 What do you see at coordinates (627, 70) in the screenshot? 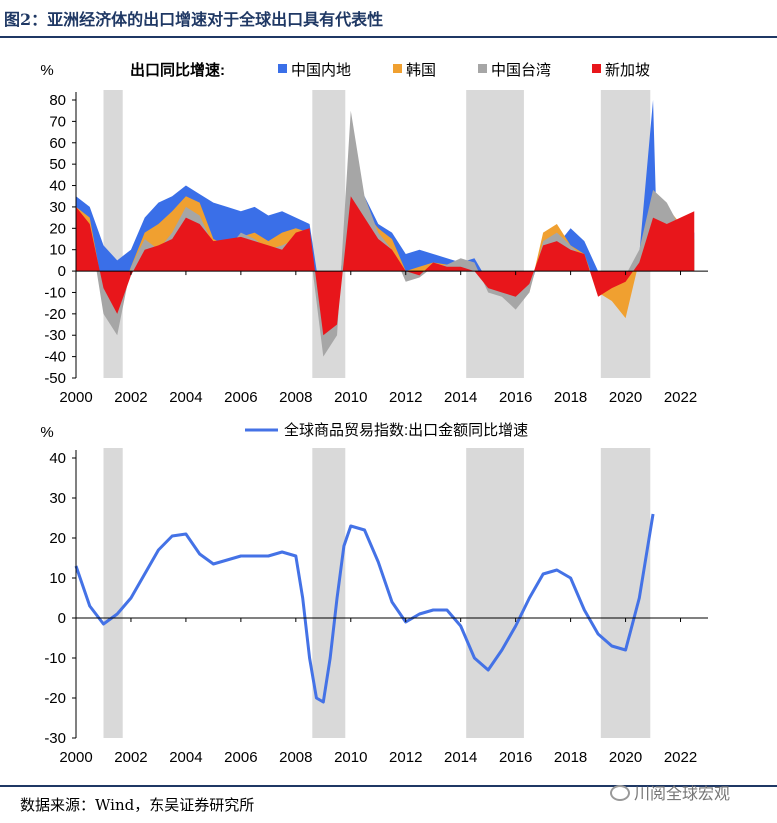
I see `legend-label-3: 新加坡` at bounding box center [627, 70].